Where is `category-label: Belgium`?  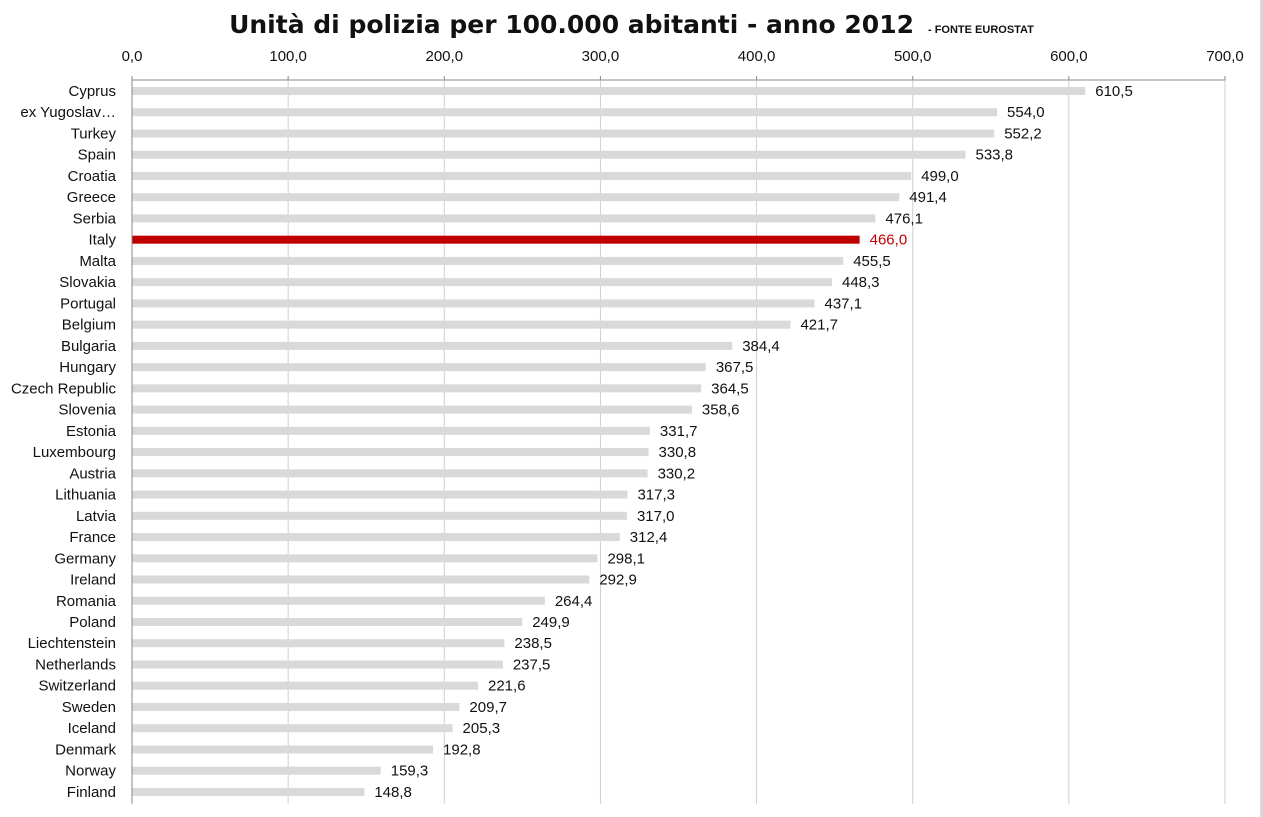 category-label: Belgium is located at coordinates (89, 325).